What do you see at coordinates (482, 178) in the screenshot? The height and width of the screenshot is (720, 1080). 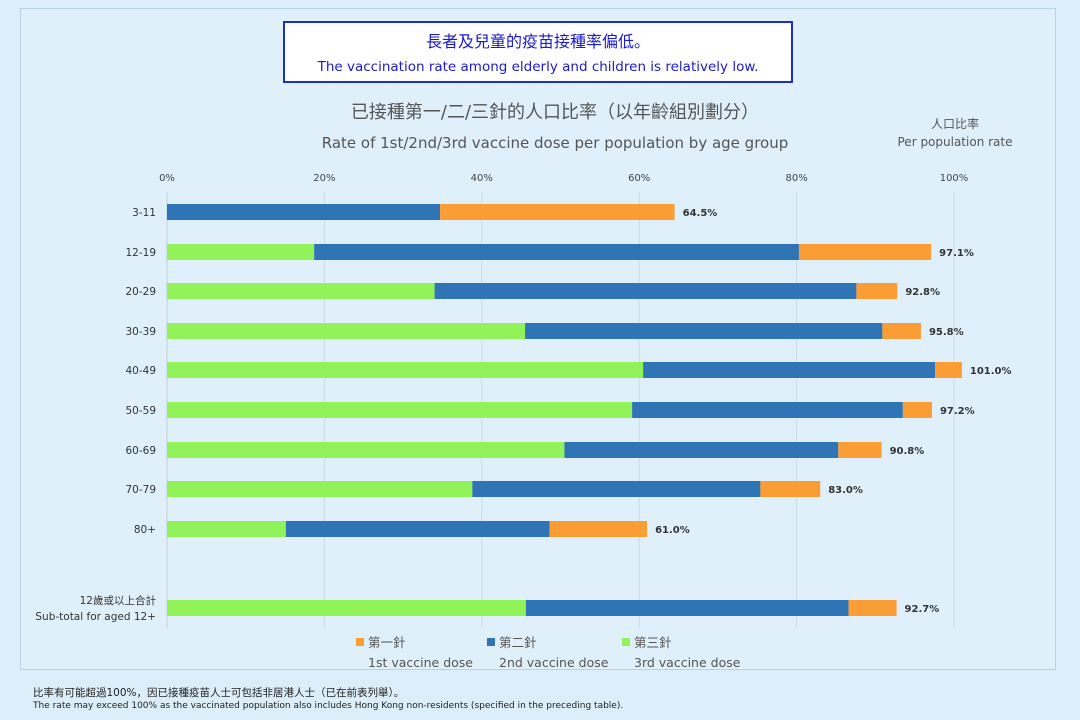 I see `x-tick-label: 40%` at bounding box center [482, 178].